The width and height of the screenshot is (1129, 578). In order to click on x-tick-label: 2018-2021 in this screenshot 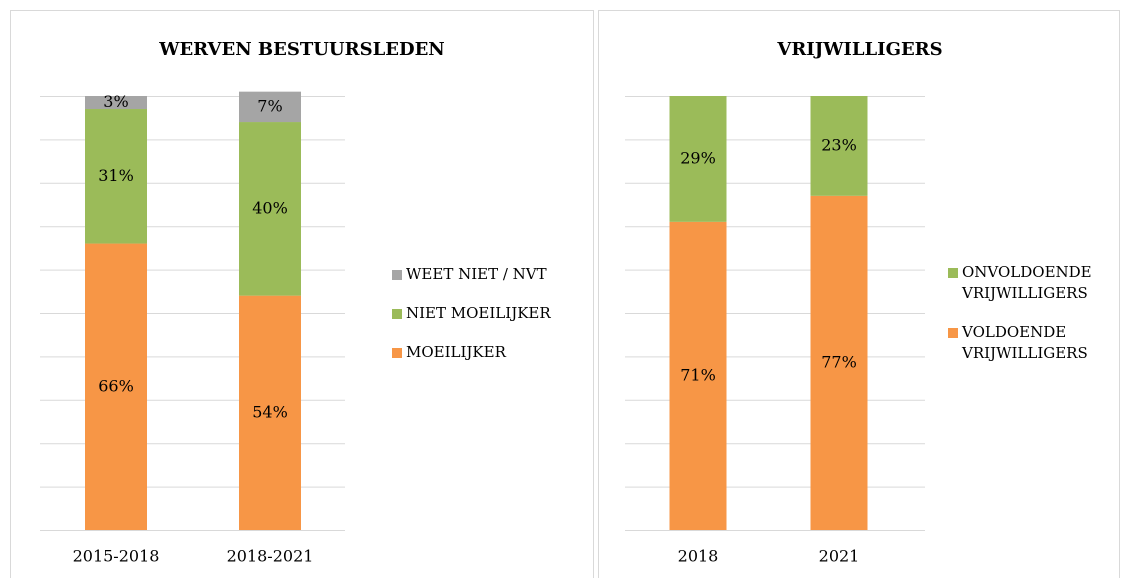, I will do `click(270, 556)`.